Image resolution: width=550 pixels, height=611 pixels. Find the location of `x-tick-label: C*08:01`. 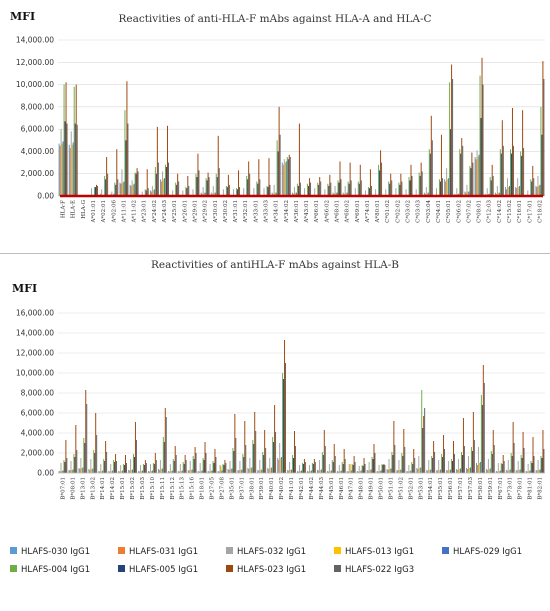

x-tick-label: C*08:01 is located at coordinates (480, 211).